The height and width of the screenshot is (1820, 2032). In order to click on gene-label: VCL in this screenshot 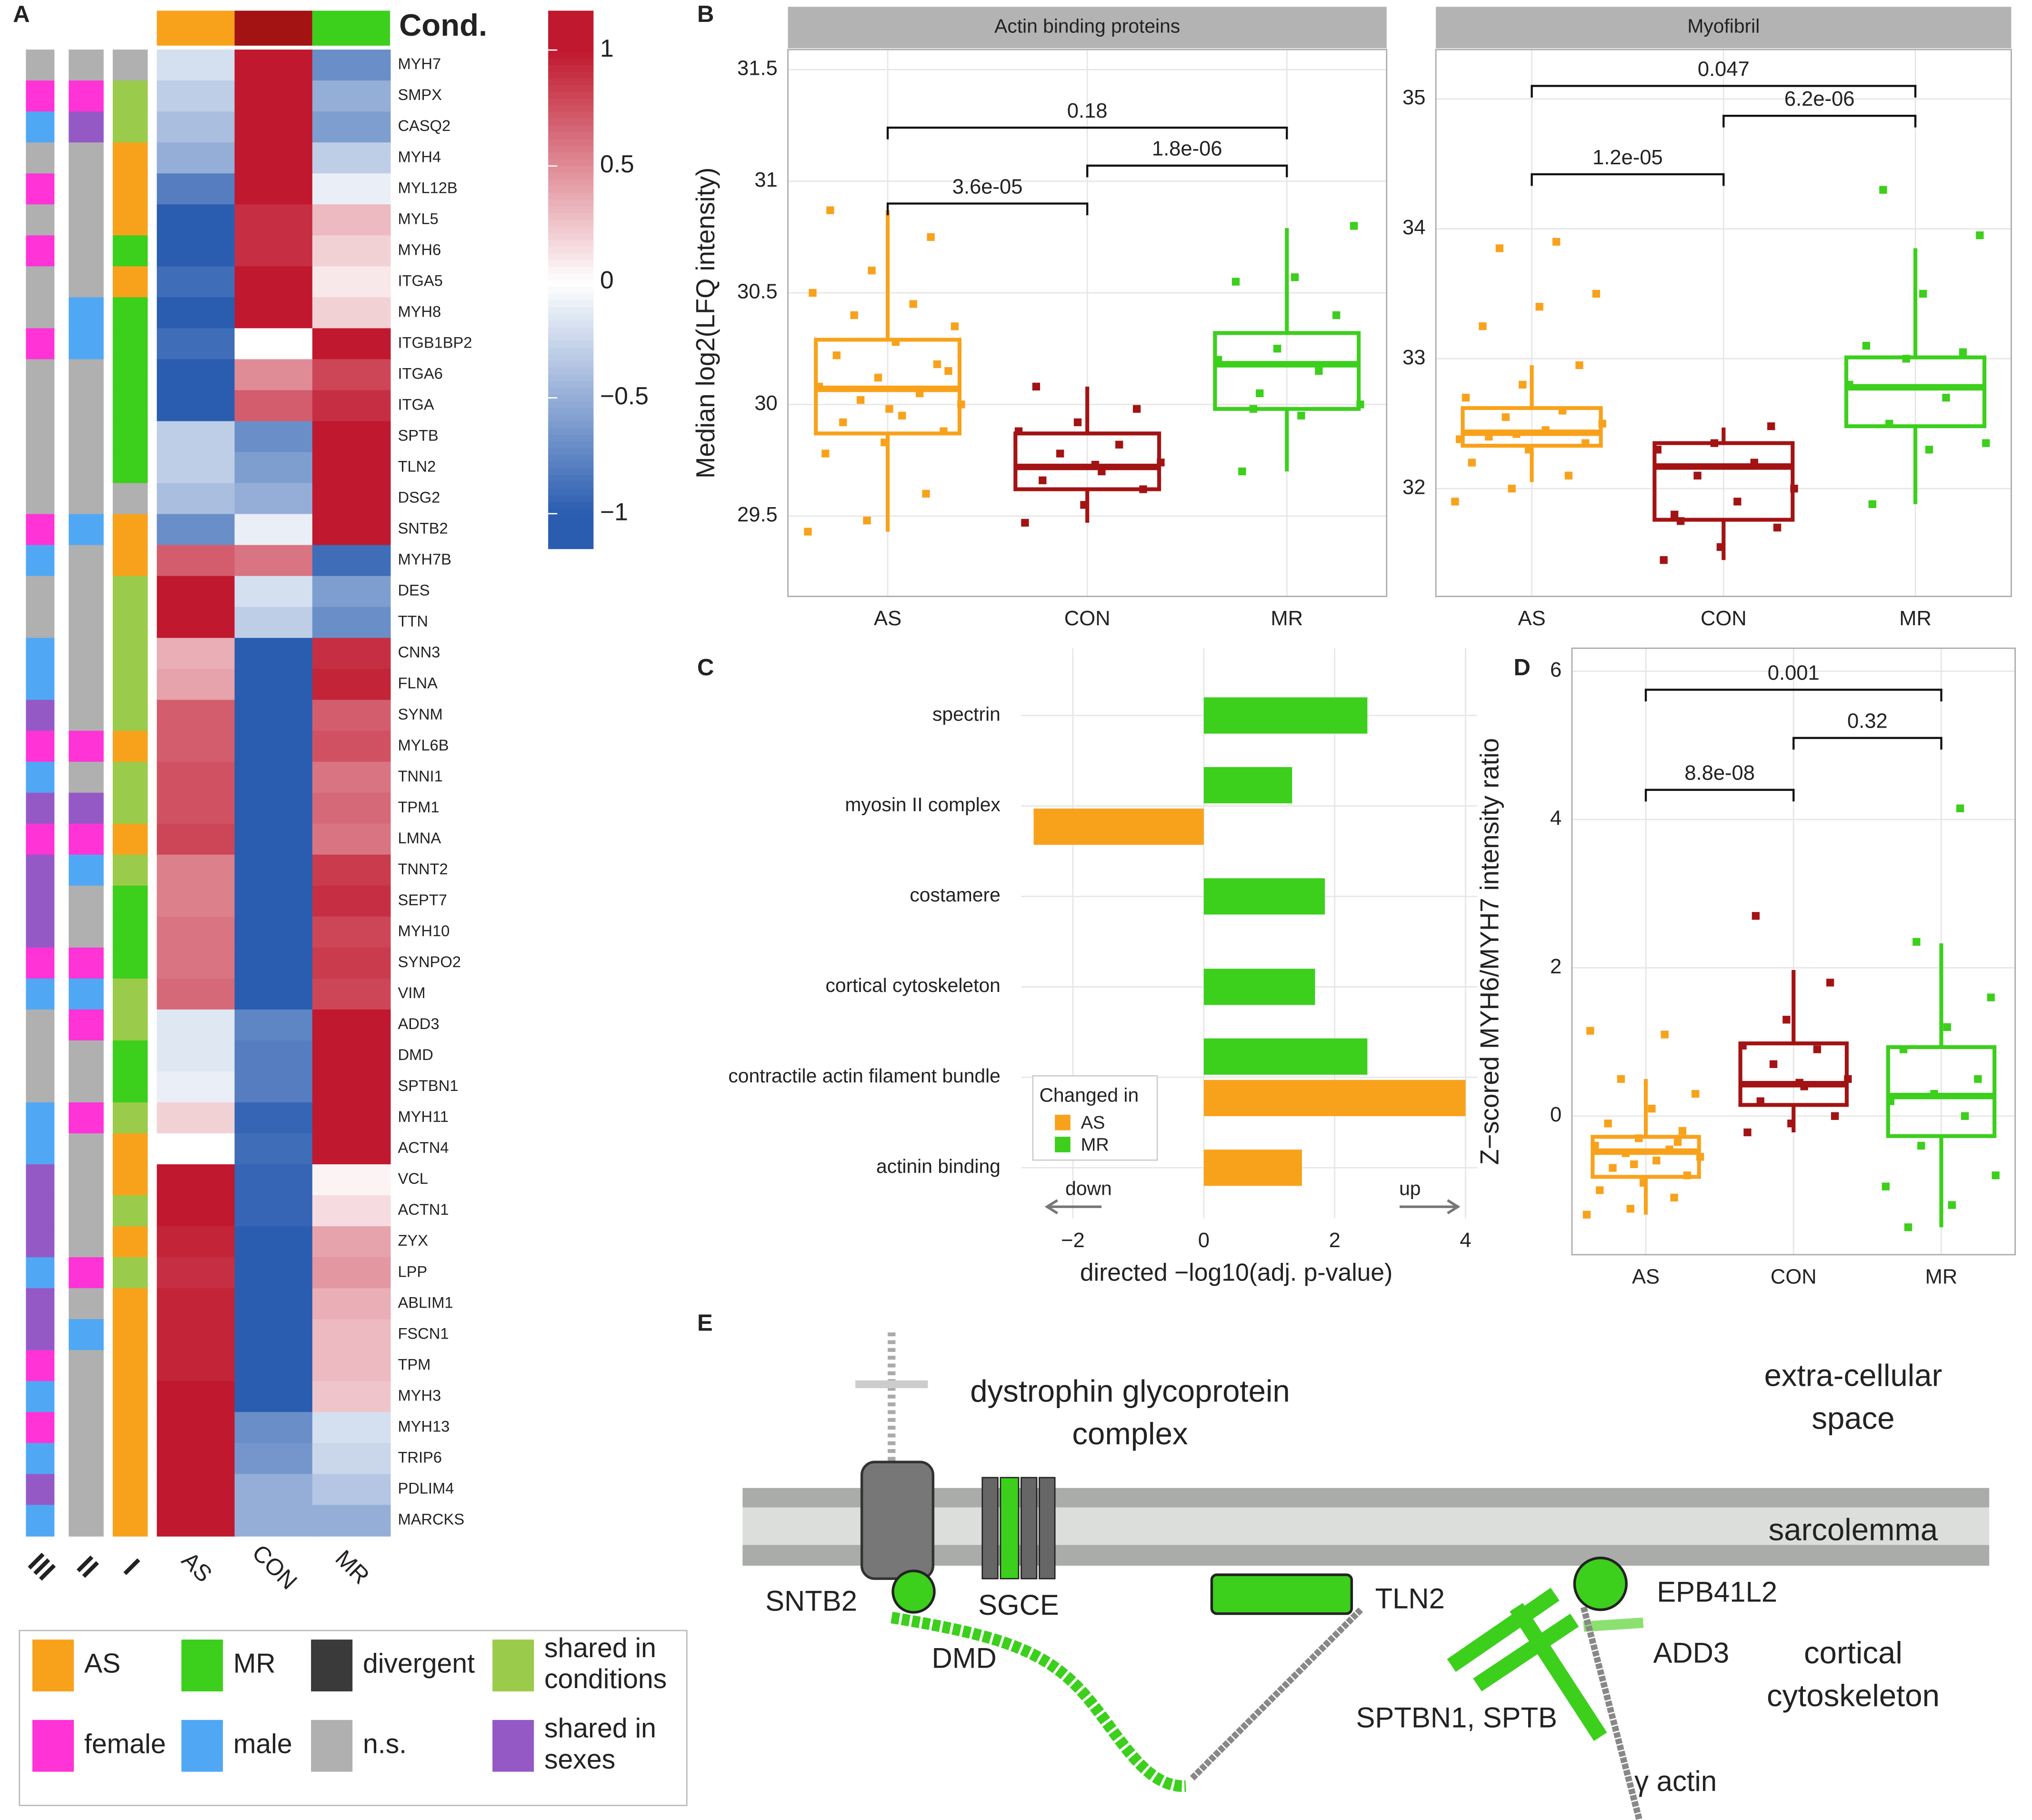, I will do `click(413, 1178)`.